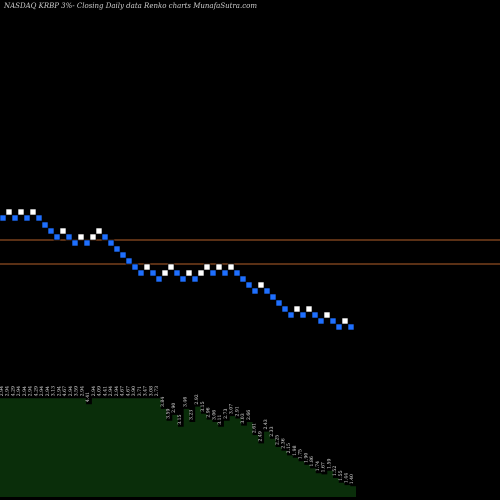 This screenshot has width=500, height=500. What do you see at coordinates (163, 402) in the screenshot?
I see `volume-label: 3.84` at bounding box center [163, 402].